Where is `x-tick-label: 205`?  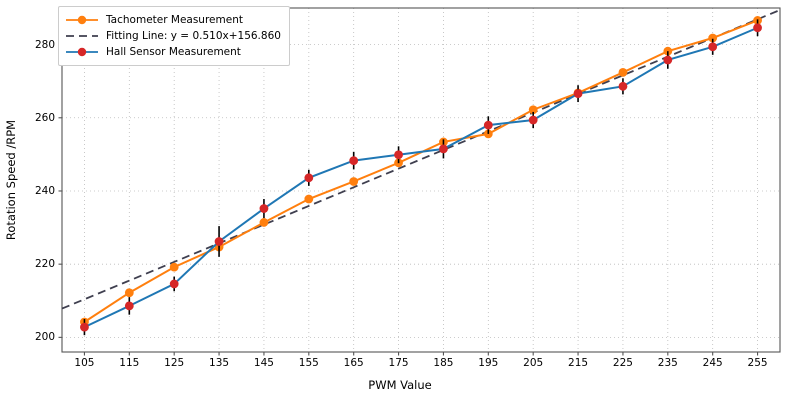
x-tick-label: 205 is located at coordinates (533, 363).